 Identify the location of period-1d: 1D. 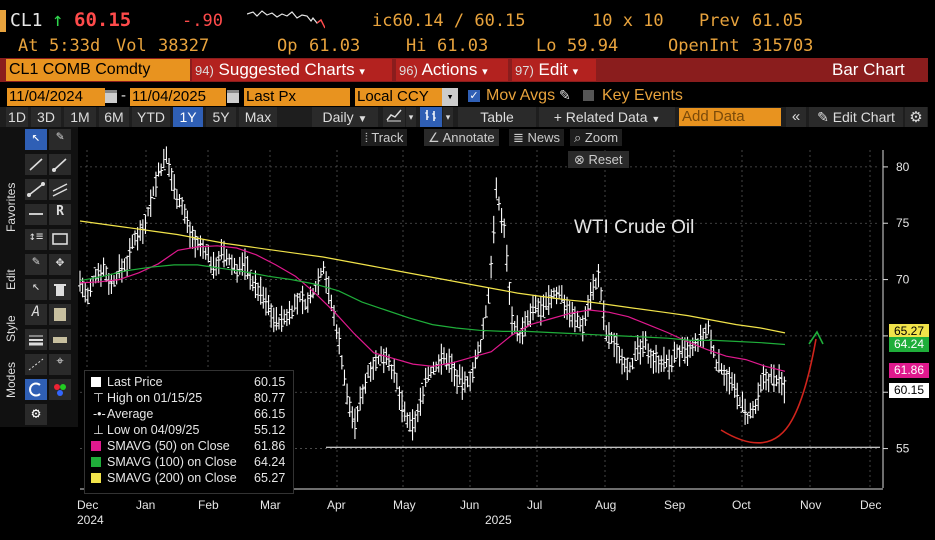
(17, 117).